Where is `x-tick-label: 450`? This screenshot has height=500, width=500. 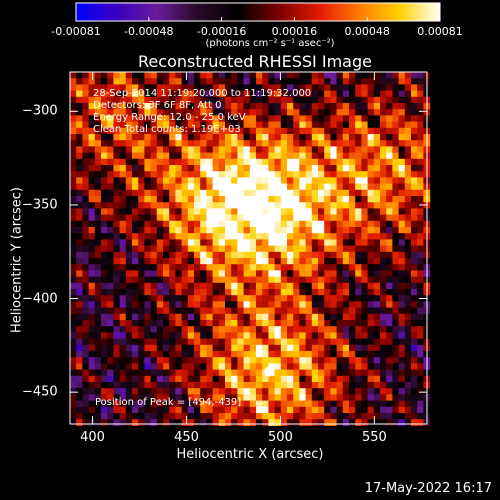 x-tick-label: 450 is located at coordinates (186, 437).